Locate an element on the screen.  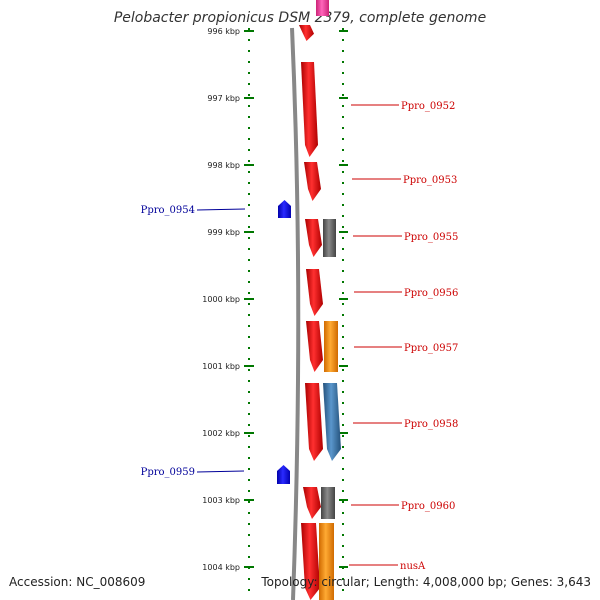
gene-label-nusa: nusA is located at coordinates (413, 566).